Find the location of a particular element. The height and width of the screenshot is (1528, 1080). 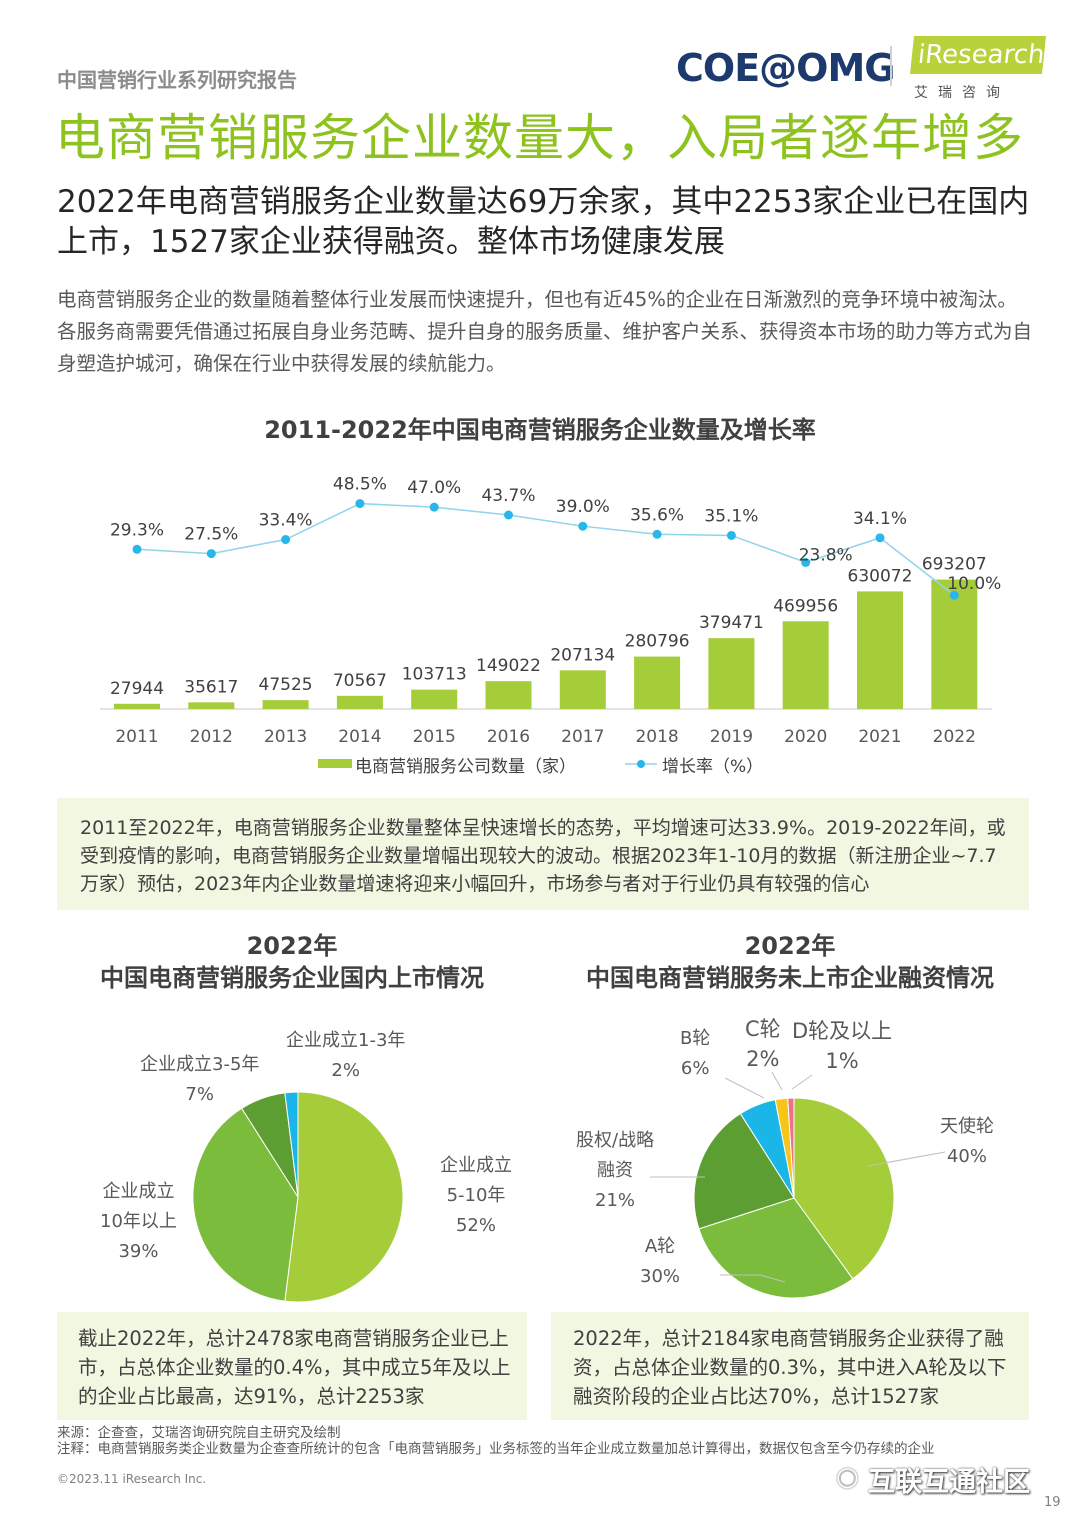

rate-label-2015: 47.0% is located at coordinates (434, 488).